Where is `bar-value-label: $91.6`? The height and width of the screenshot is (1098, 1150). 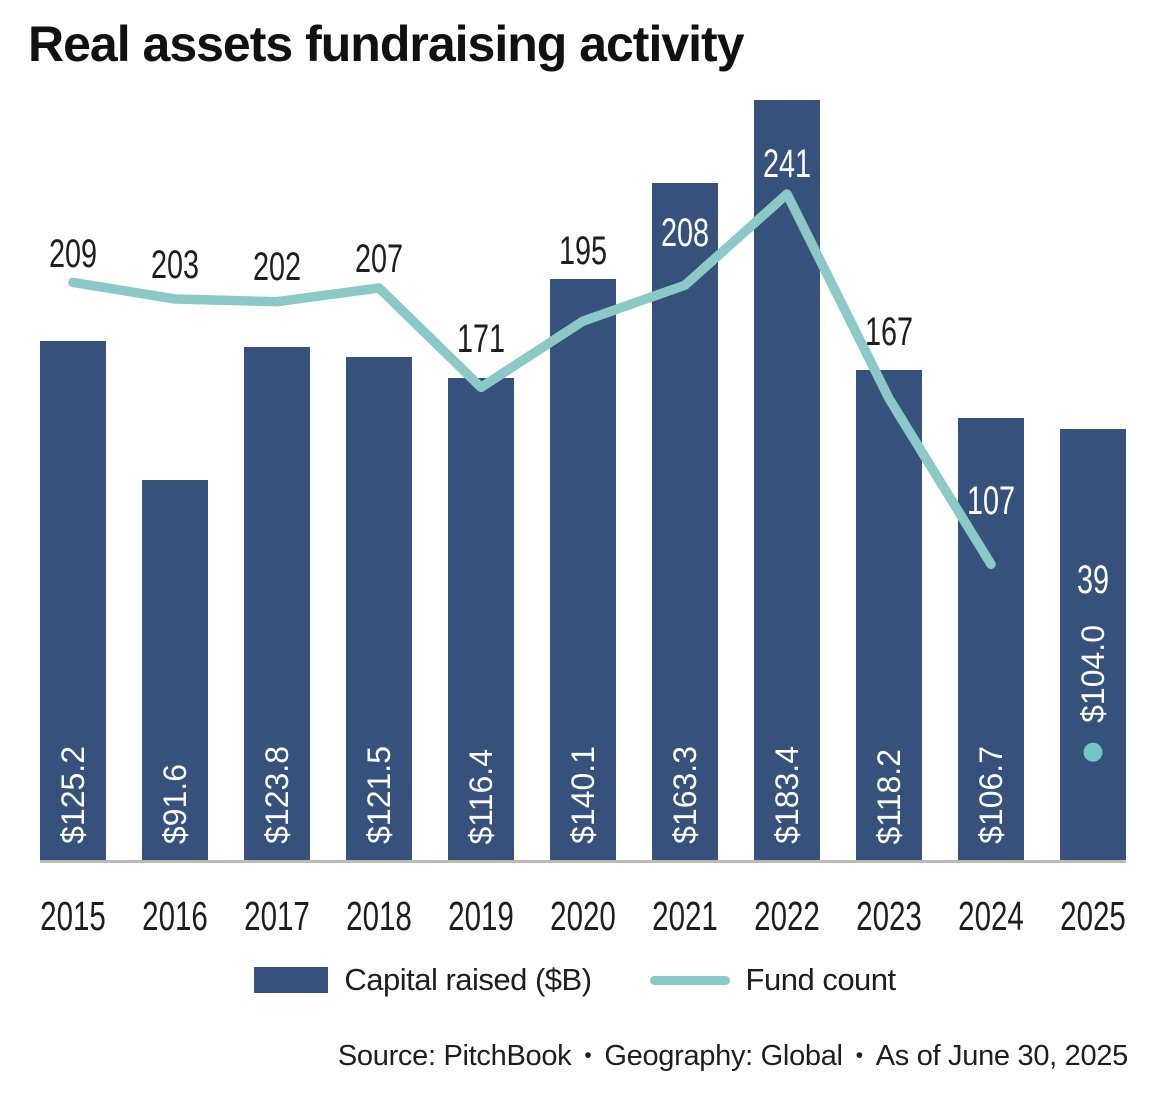 bar-value-label: $91.6 is located at coordinates (175, 803).